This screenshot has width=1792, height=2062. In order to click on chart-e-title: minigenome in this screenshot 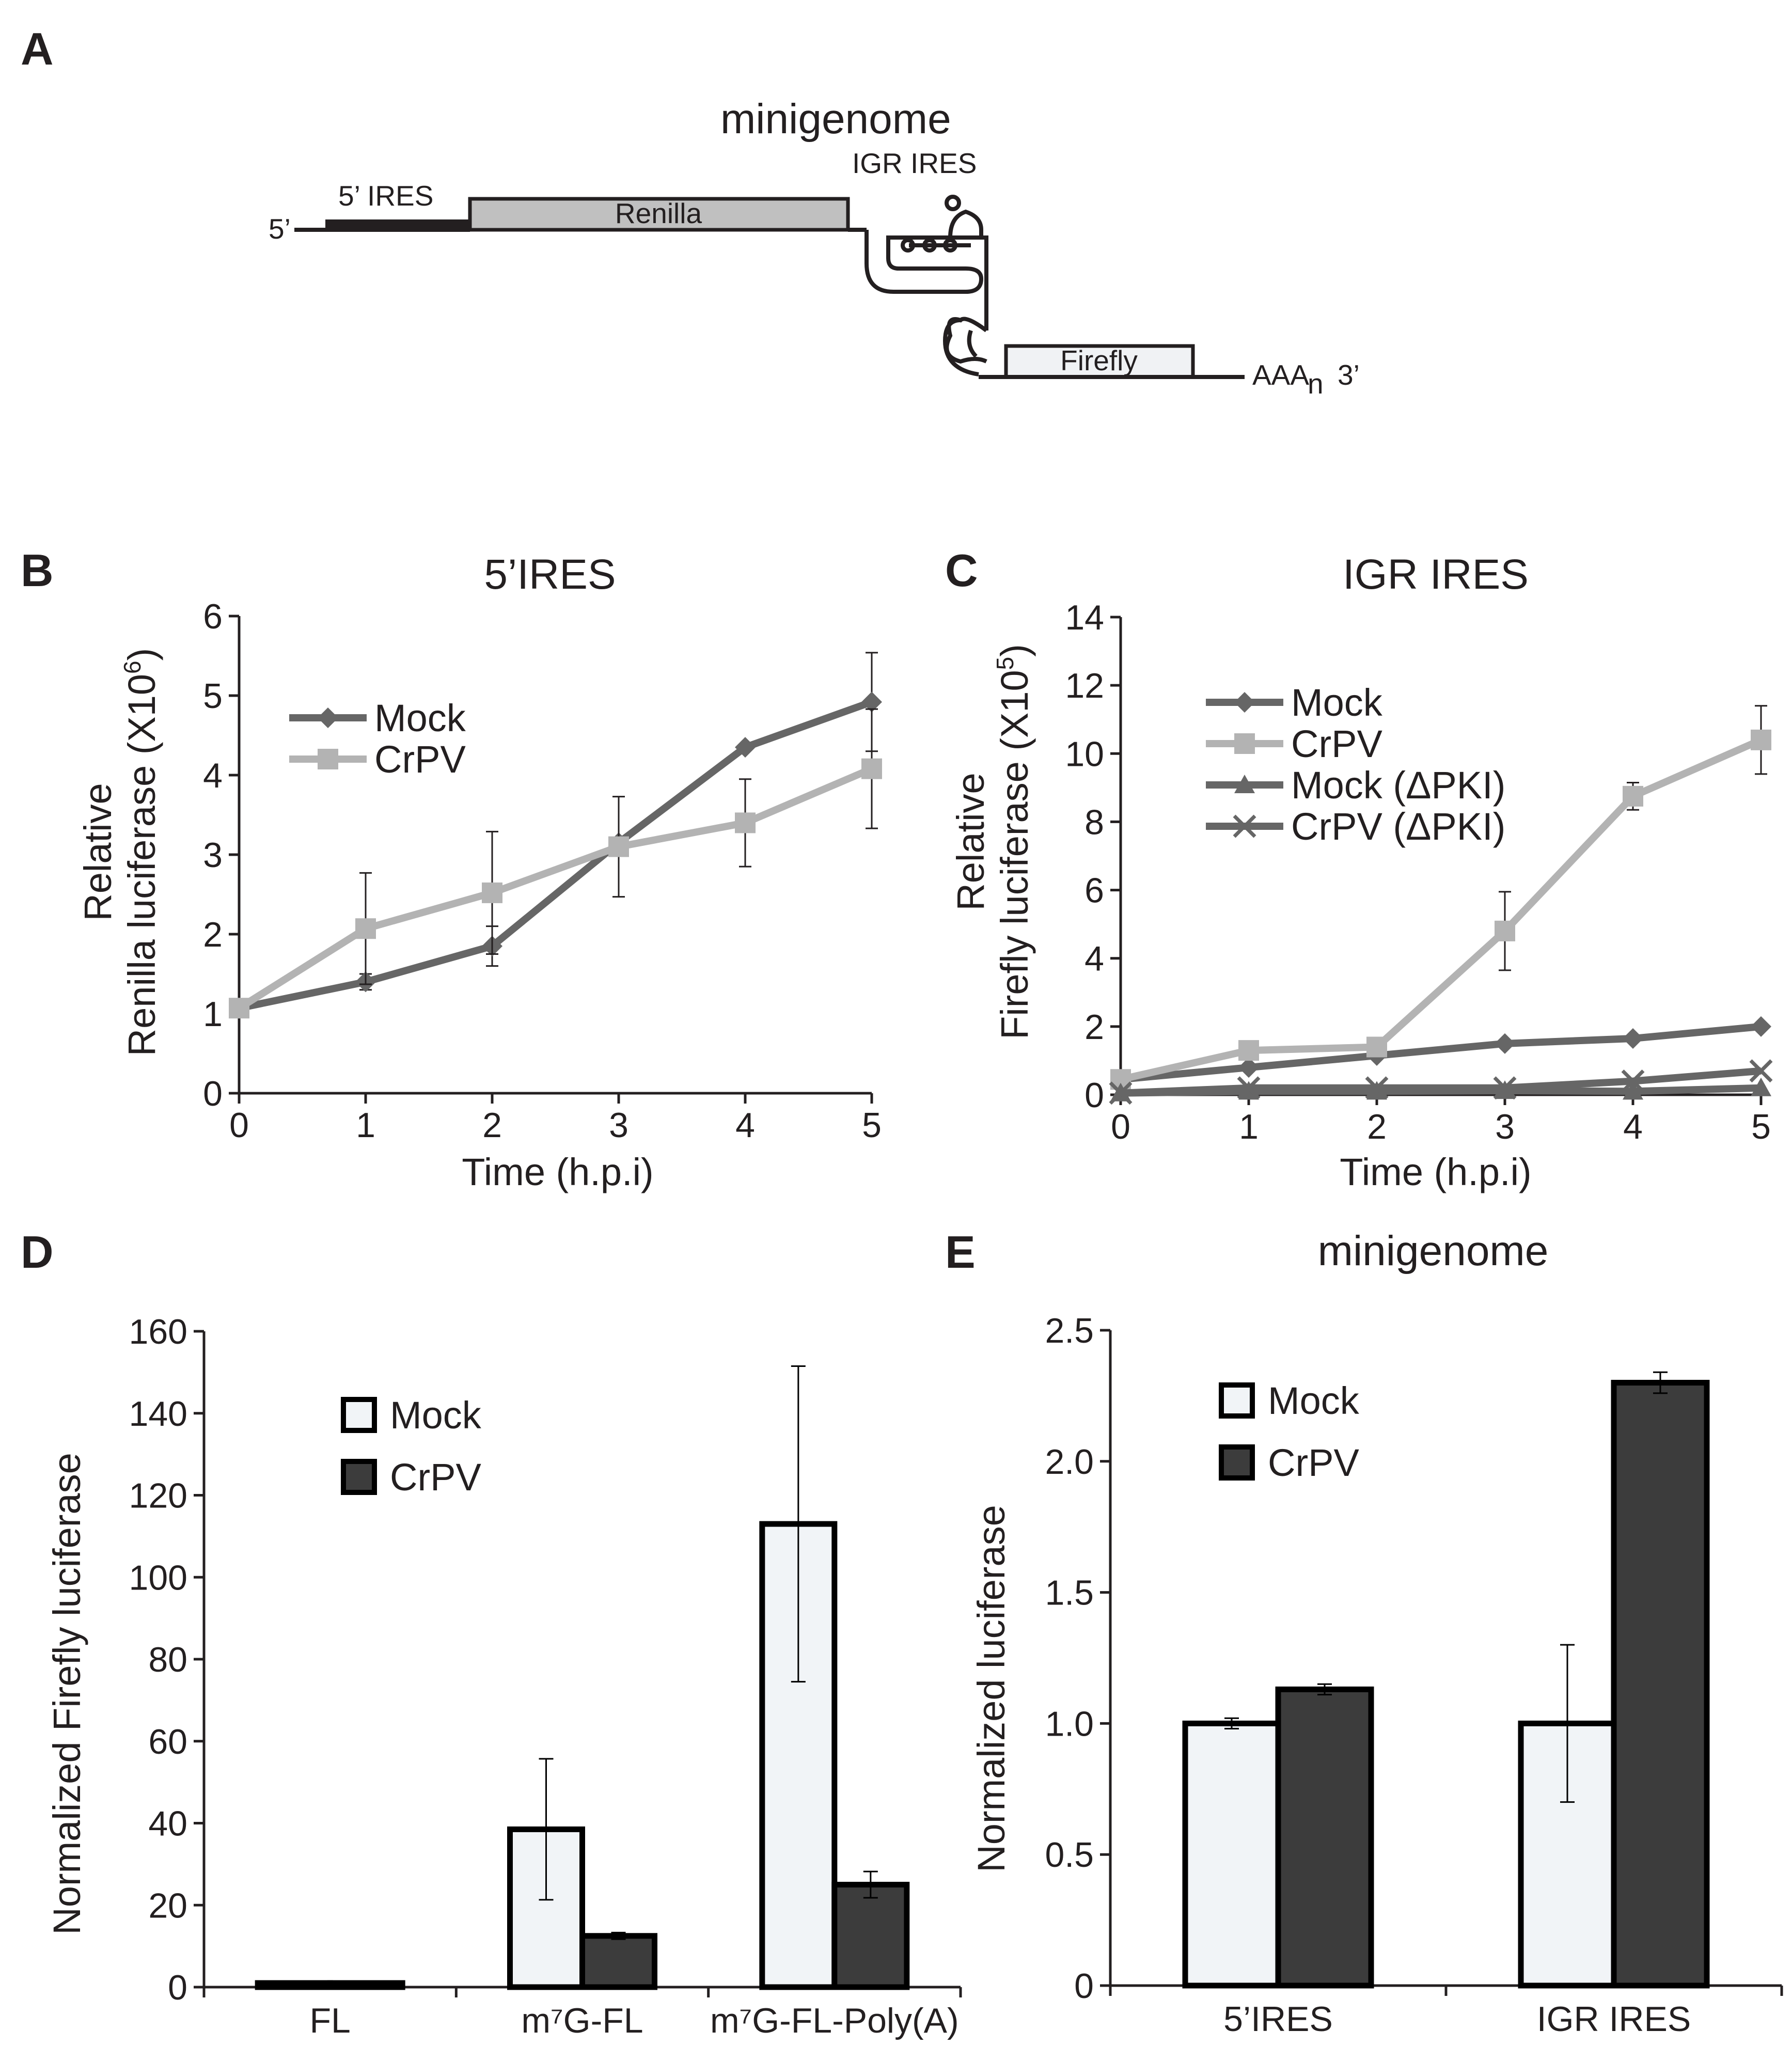, I will do `click(1433, 1251)`.